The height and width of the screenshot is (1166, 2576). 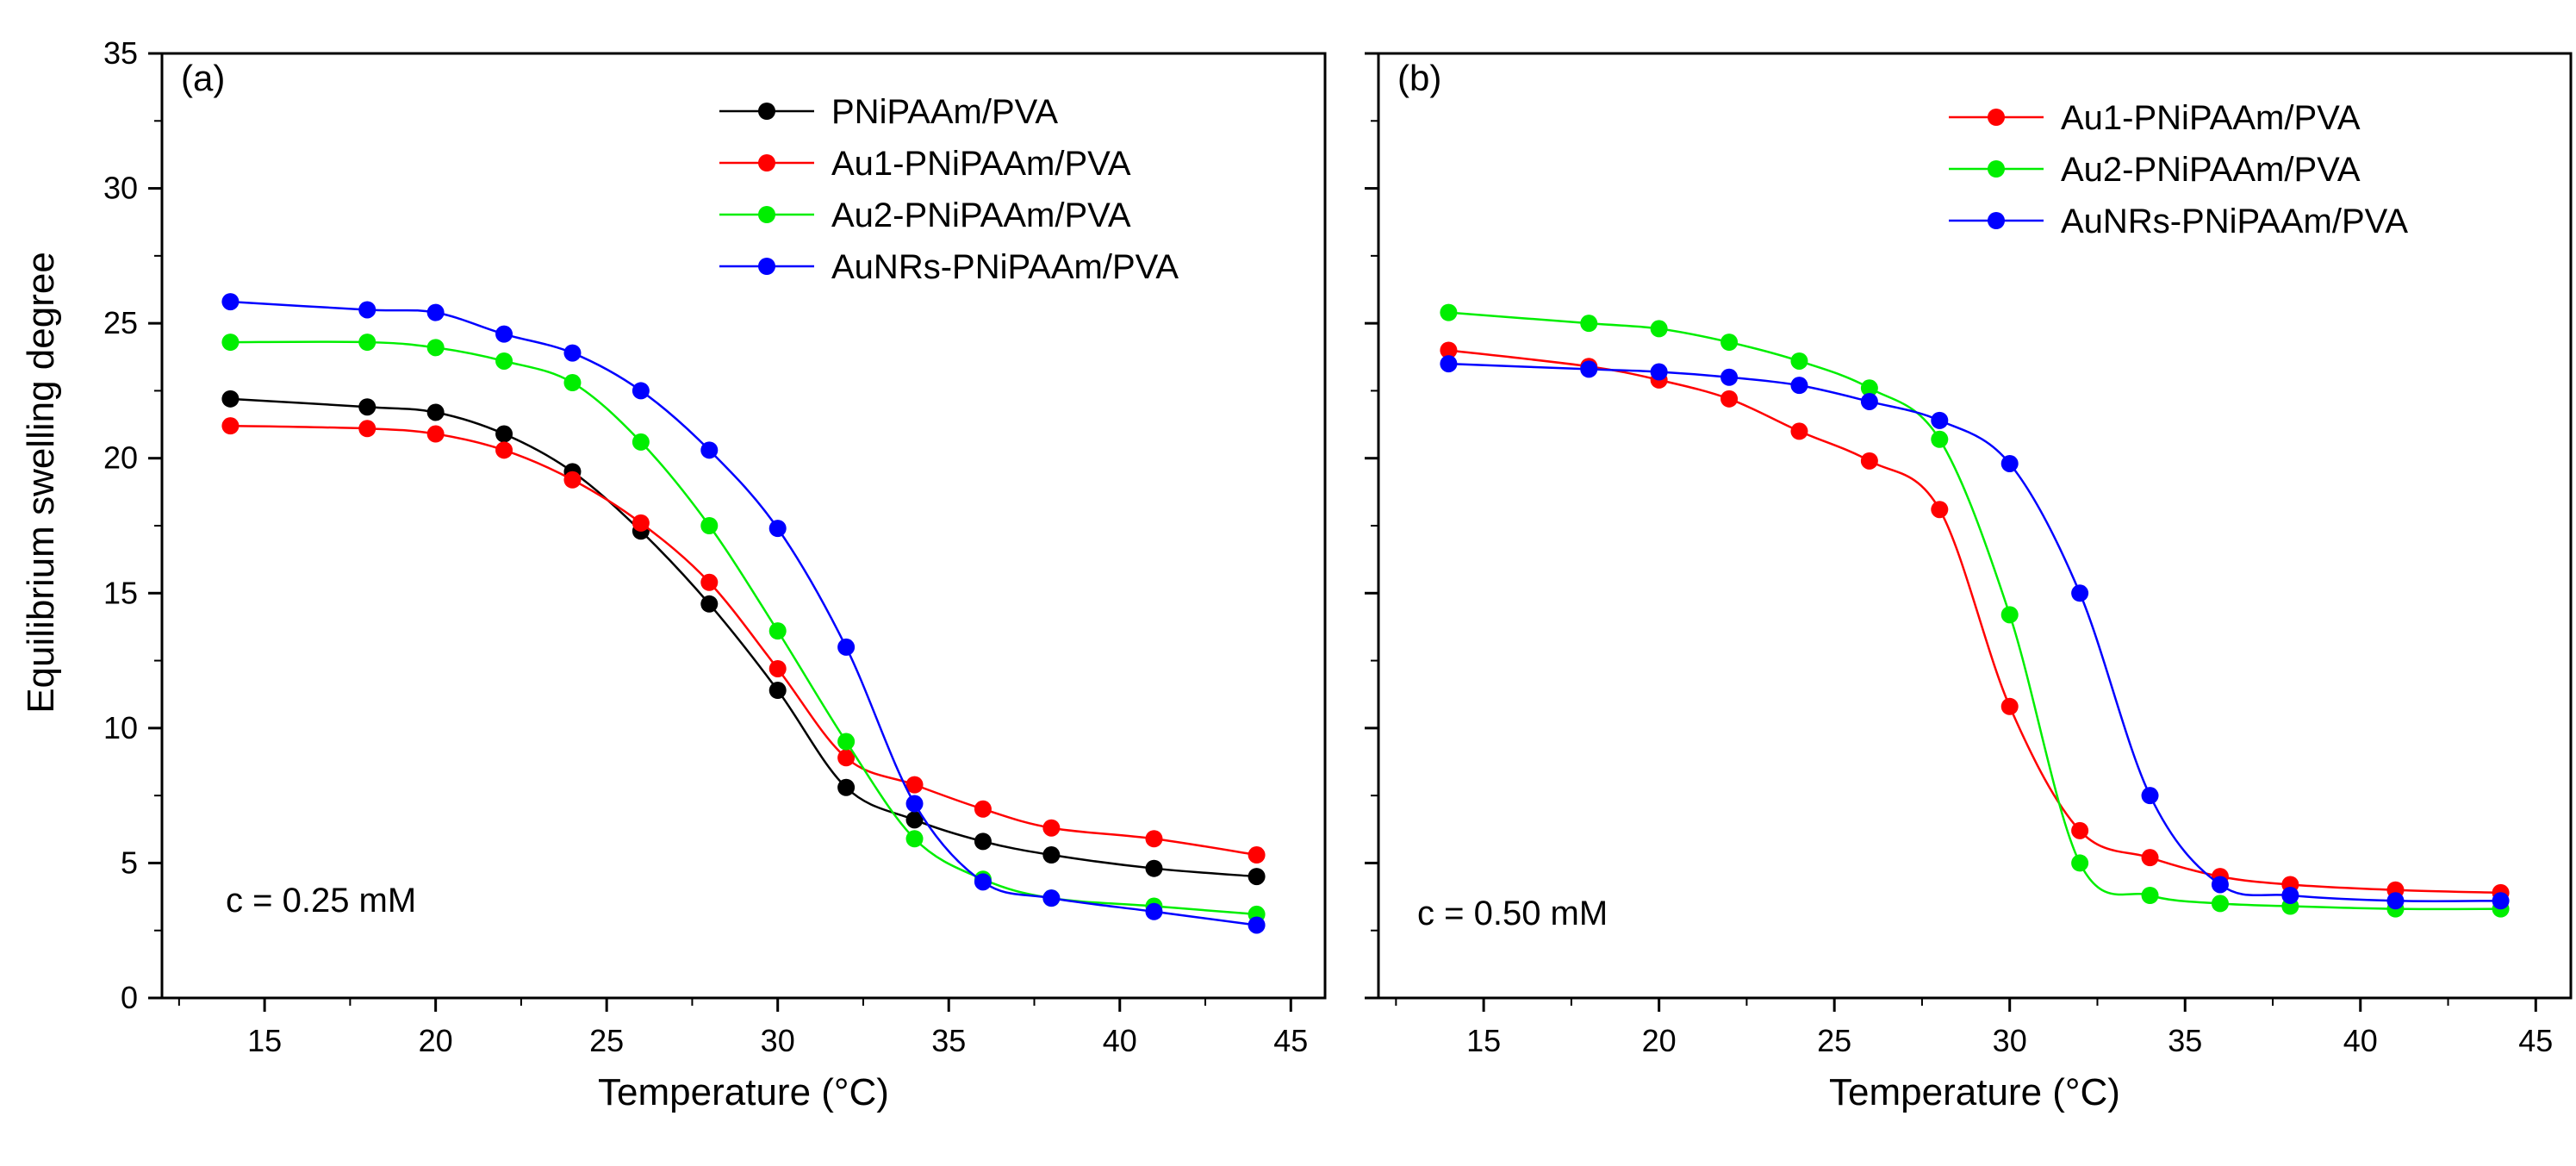 What do you see at coordinates (321, 901) in the screenshot?
I see `concentration-annotation: c = 0.25 mM` at bounding box center [321, 901].